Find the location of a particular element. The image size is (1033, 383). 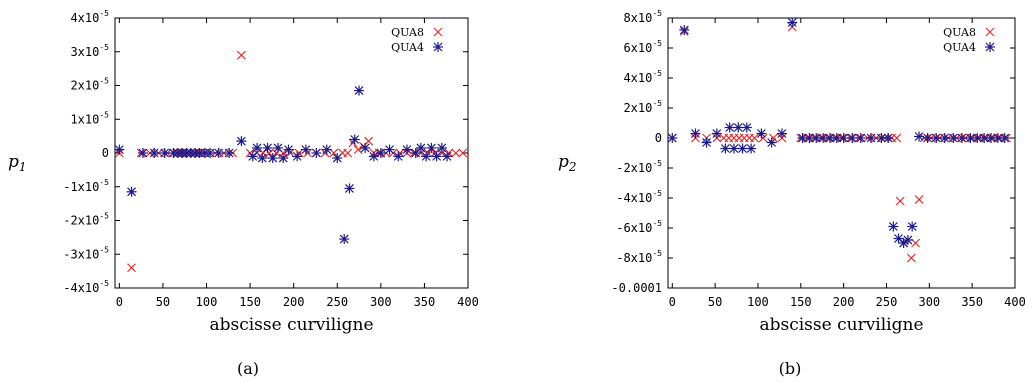

panel-caption: (b) is located at coordinates (790, 368).